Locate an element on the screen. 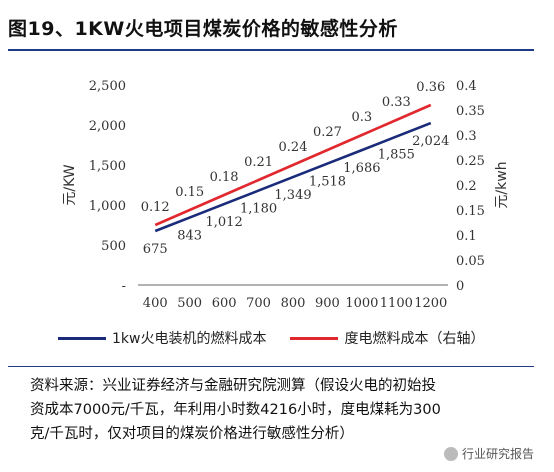 The width and height of the screenshot is (554, 472). source-divider is located at coordinates (271, 366).